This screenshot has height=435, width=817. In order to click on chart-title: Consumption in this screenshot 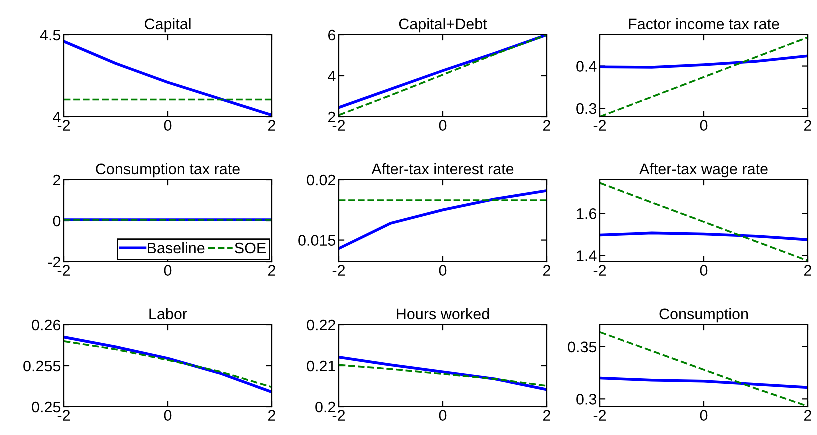, I will do `click(704, 315)`.